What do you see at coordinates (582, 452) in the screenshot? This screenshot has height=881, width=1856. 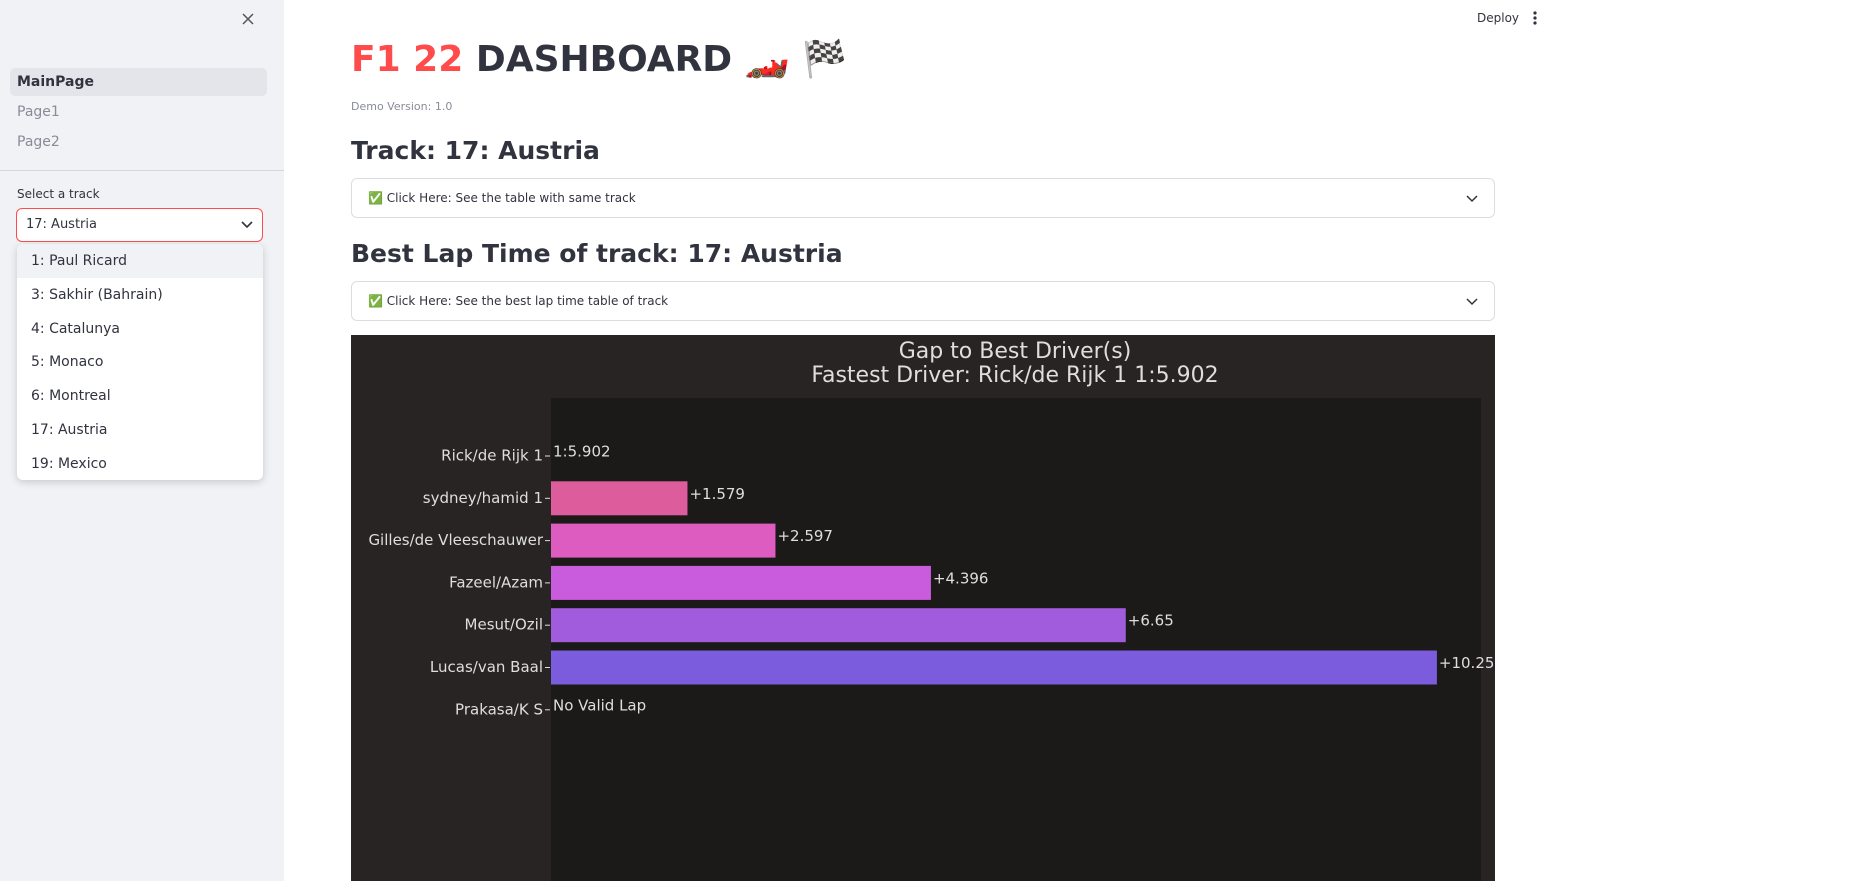 I see `value-label: 1:5.902` at bounding box center [582, 452].